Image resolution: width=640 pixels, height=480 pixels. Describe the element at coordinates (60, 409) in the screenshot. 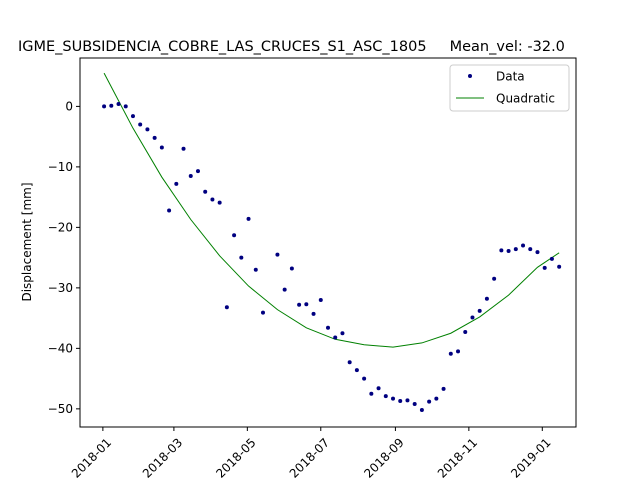

I see `y-tick-label: −50` at that location.